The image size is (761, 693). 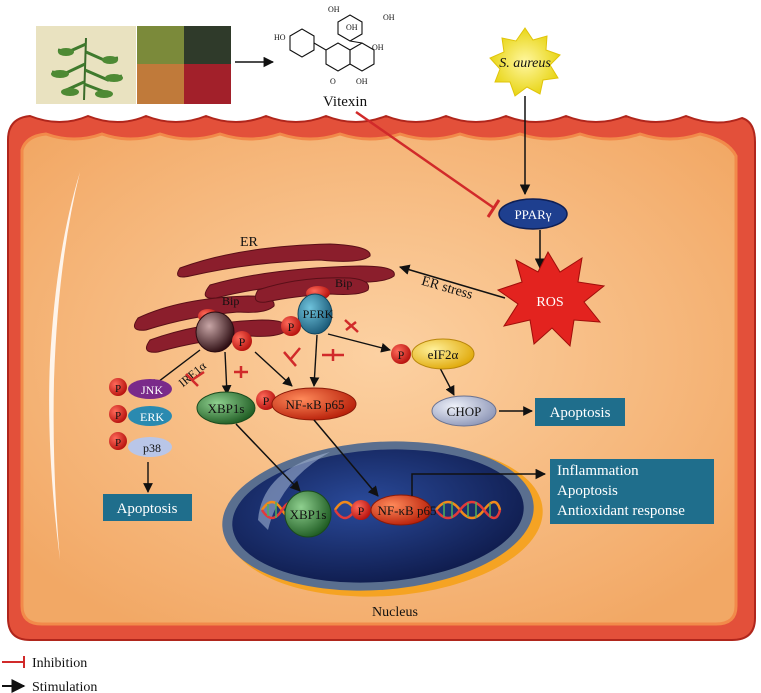 What do you see at coordinates (59, 663) in the screenshot?
I see `inhibition-legend-label: Inhibition` at bounding box center [59, 663].